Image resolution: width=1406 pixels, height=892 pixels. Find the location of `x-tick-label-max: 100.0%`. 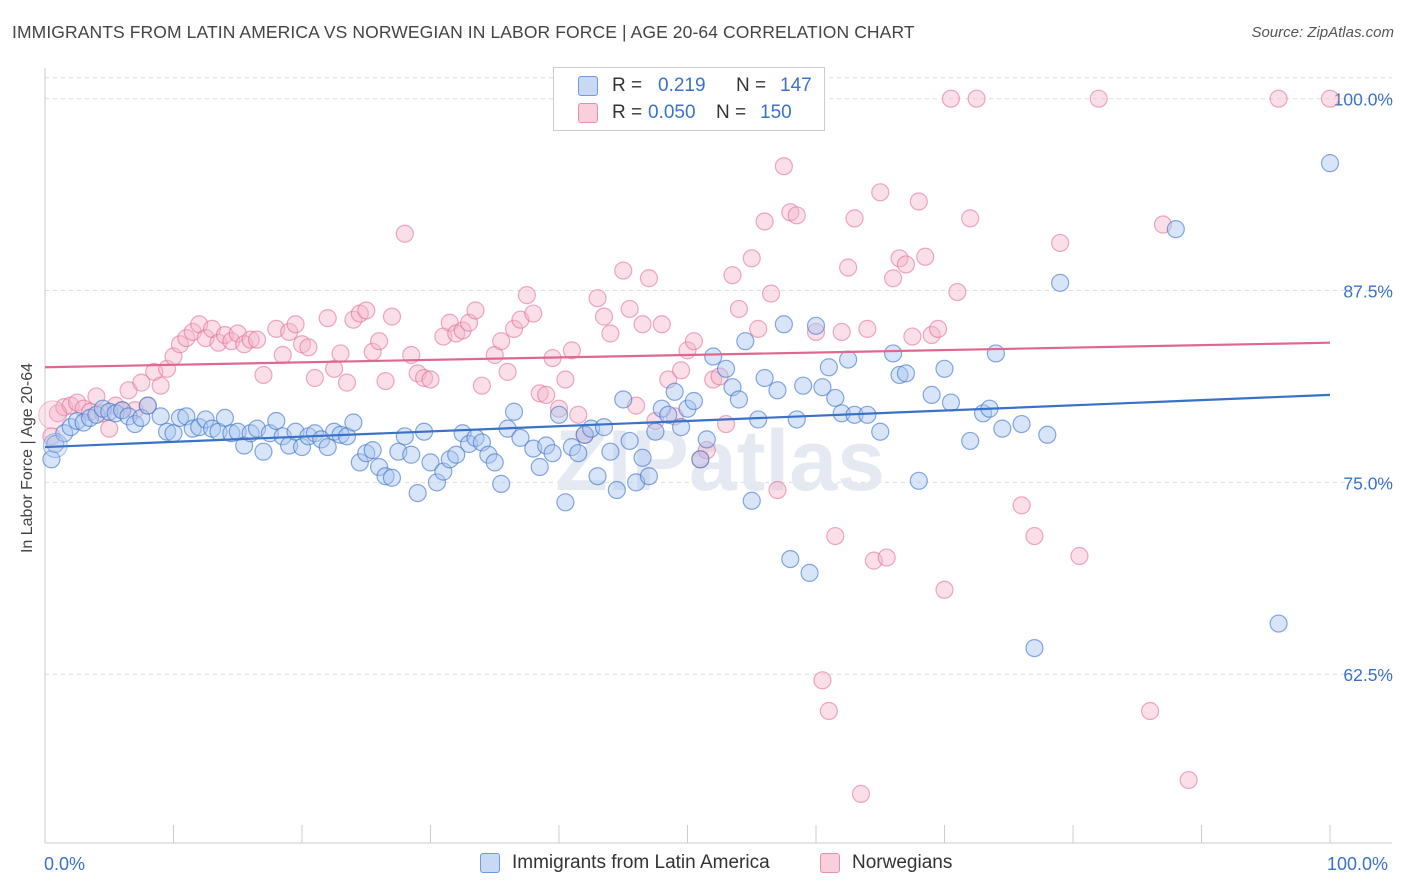

x-tick-label-max: 100.0% is located at coordinates (1358, 864).